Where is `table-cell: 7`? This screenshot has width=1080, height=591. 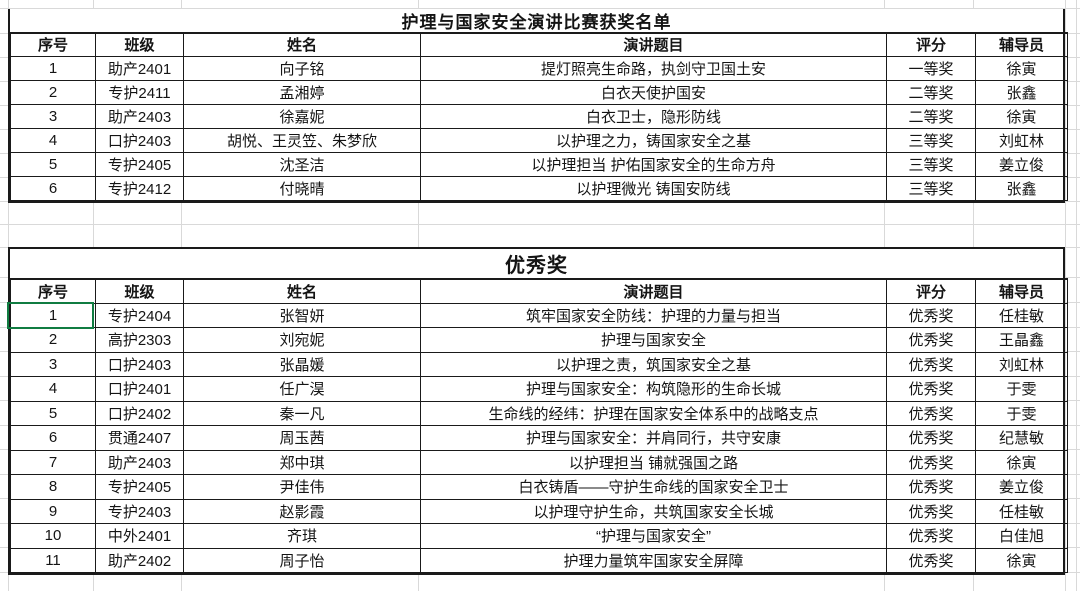
table-cell: 7 is located at coordinates (53, 462).